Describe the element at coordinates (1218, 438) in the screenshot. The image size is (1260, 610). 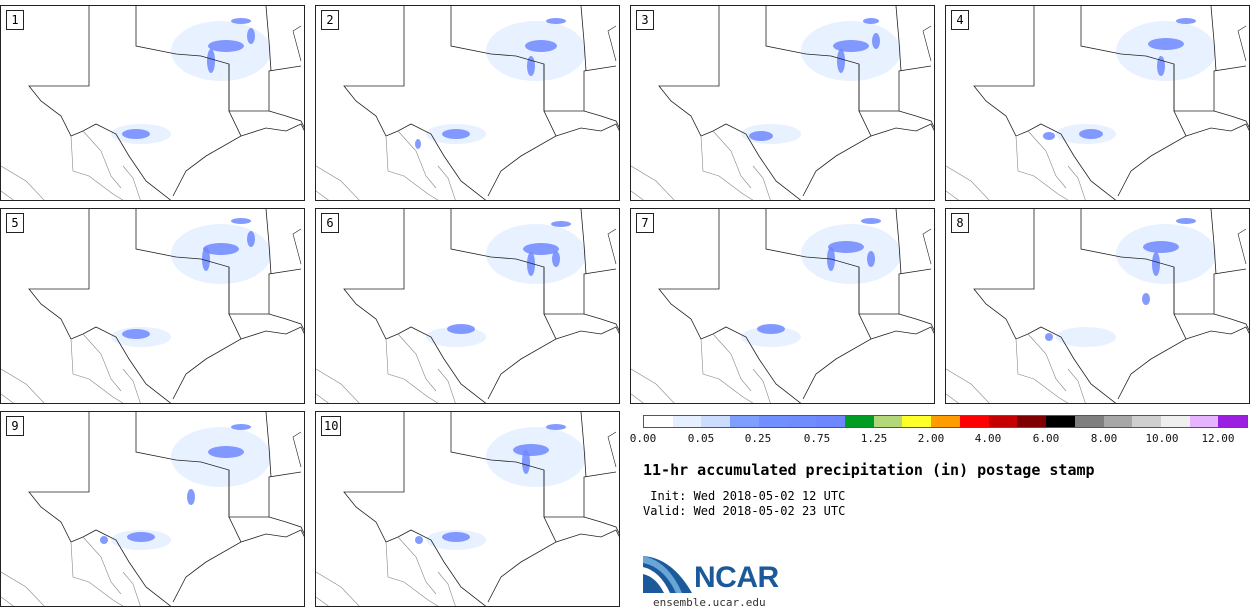
I see `colorbar-tick-label: 12.00` at that location.